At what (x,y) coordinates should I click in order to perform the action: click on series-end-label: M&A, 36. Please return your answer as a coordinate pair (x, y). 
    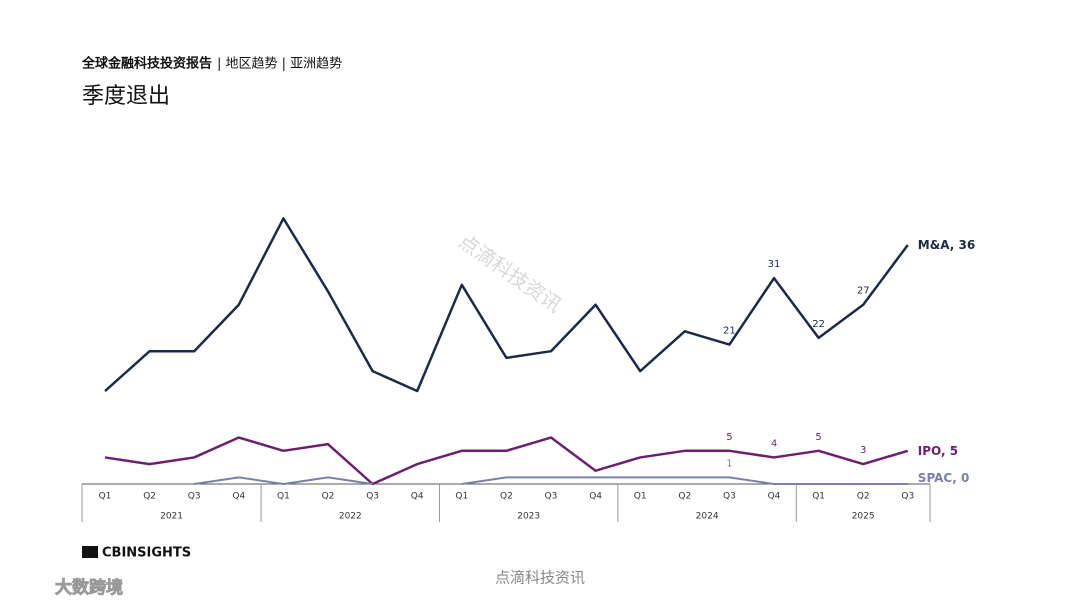
    Looking at the image, I should click on (946, 244).